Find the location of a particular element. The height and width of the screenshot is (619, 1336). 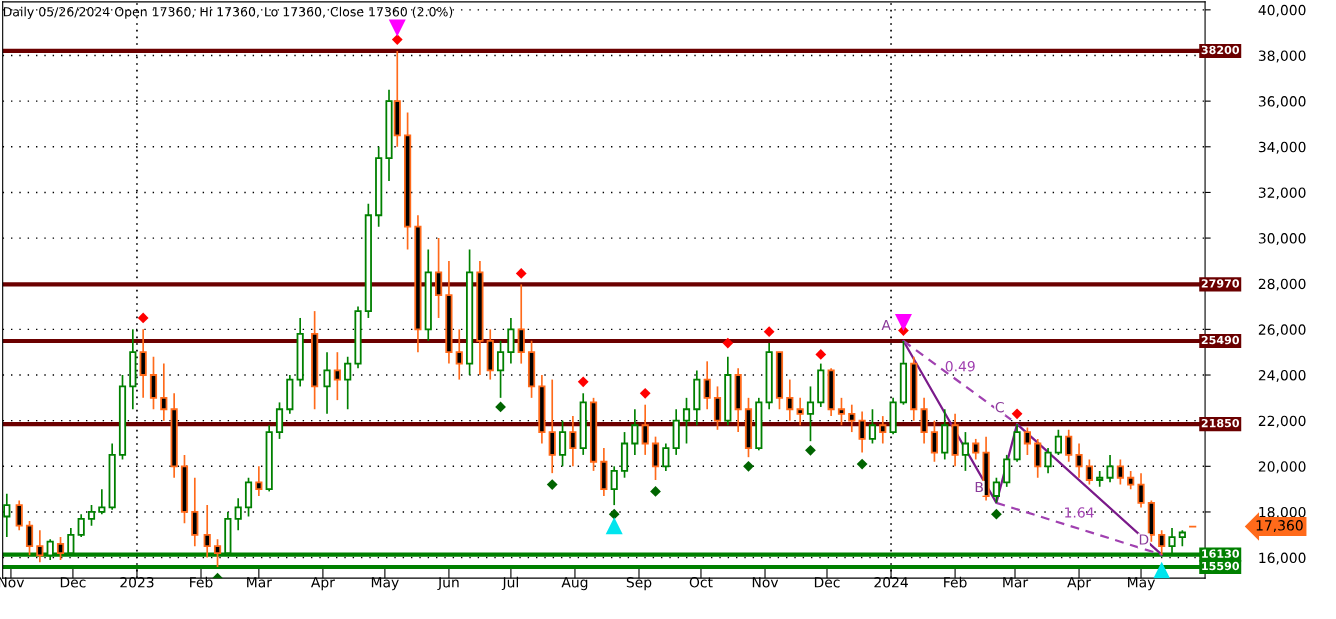

series-label: 1.64 is located at coordinates (1079, 512).